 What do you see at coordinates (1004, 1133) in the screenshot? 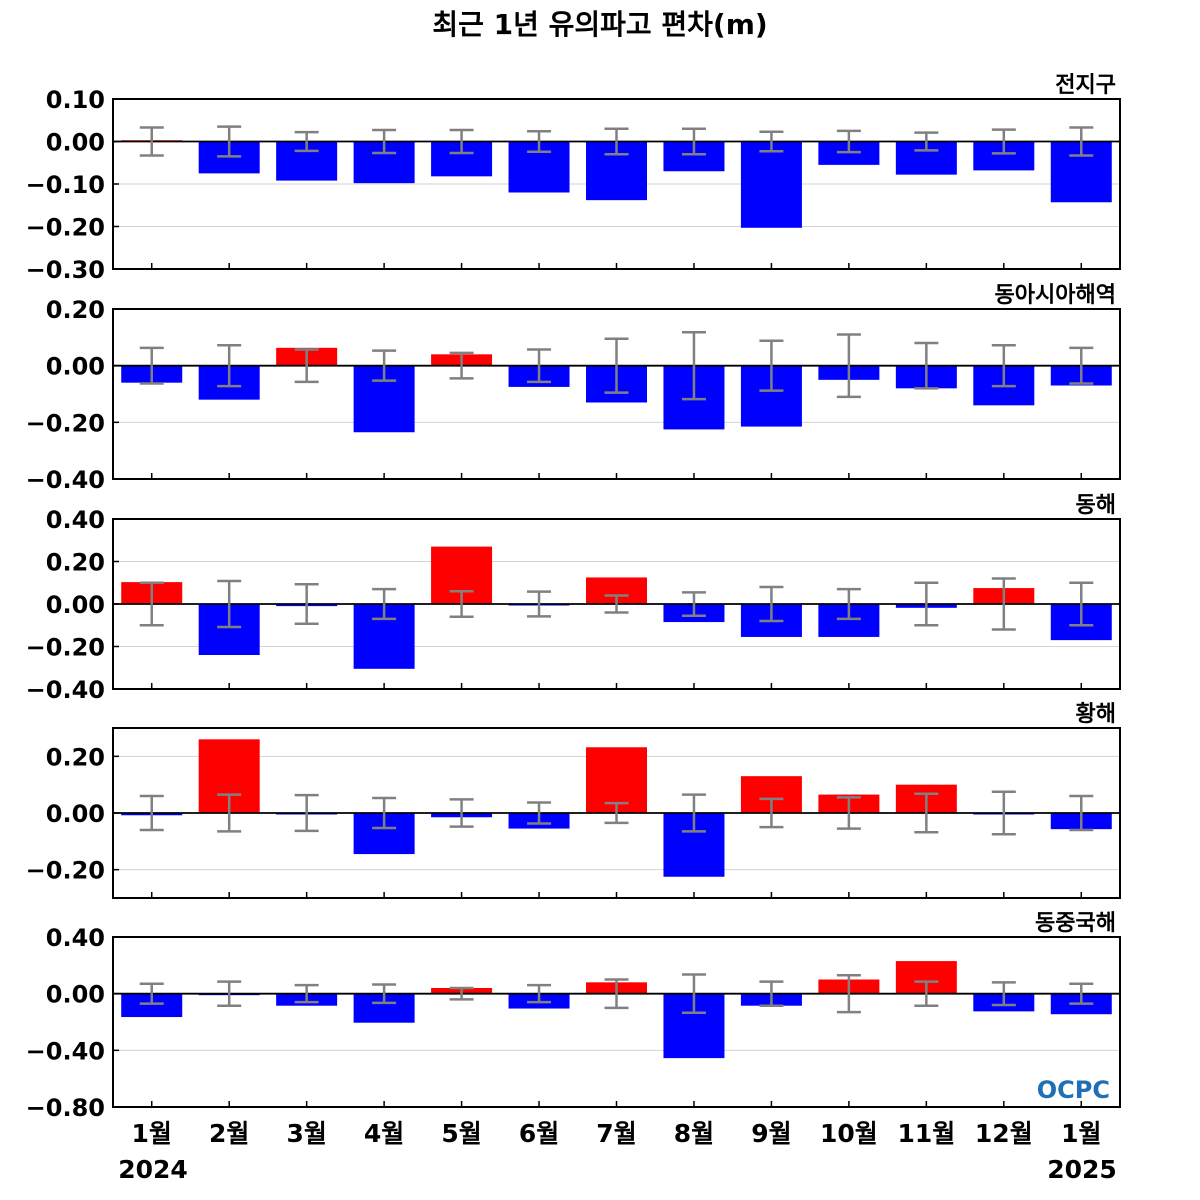
I see `x-tick-label: 12월` at bounding box center [1004, 1133].